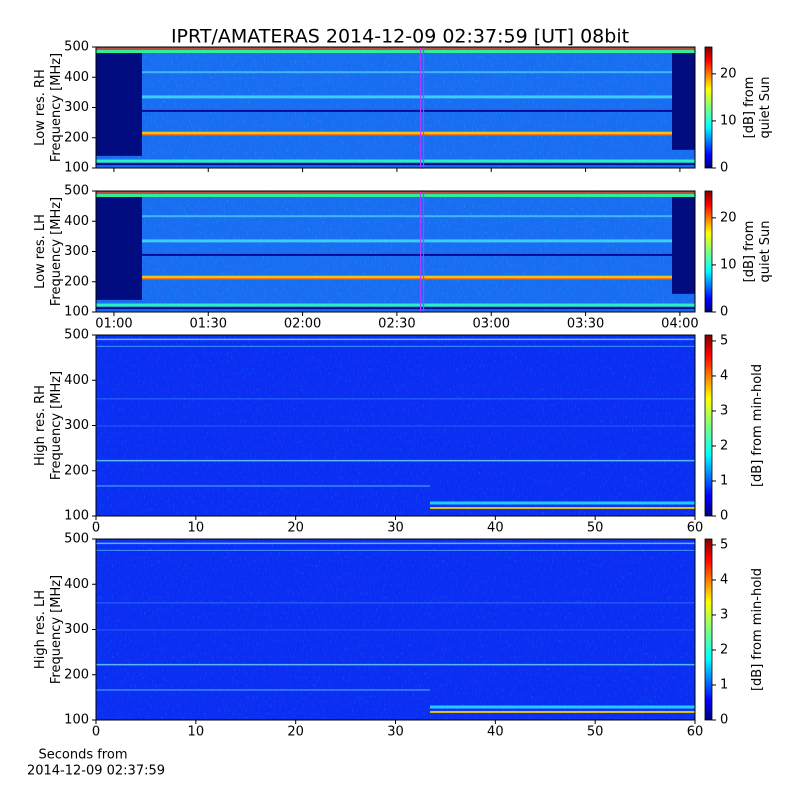 This screenshot has width=800, height=800. I want to click on colorbar-tick-label: 3, so click(724, 410).